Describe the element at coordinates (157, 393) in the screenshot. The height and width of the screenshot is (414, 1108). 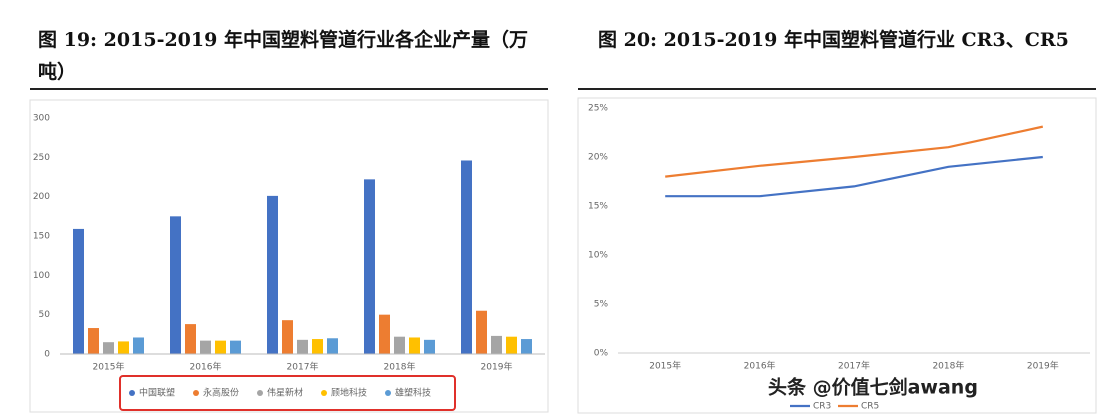
I see `legend-label: 中国联塑` at that location.